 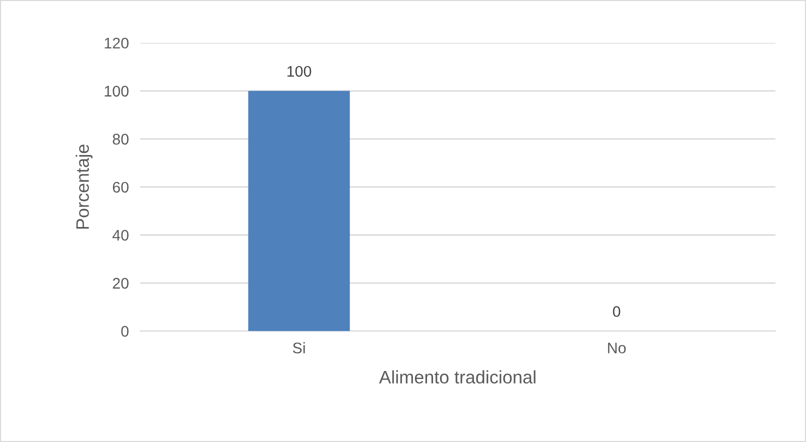 I want to click on y-tick-label: 120, so click(x=116, y=43).